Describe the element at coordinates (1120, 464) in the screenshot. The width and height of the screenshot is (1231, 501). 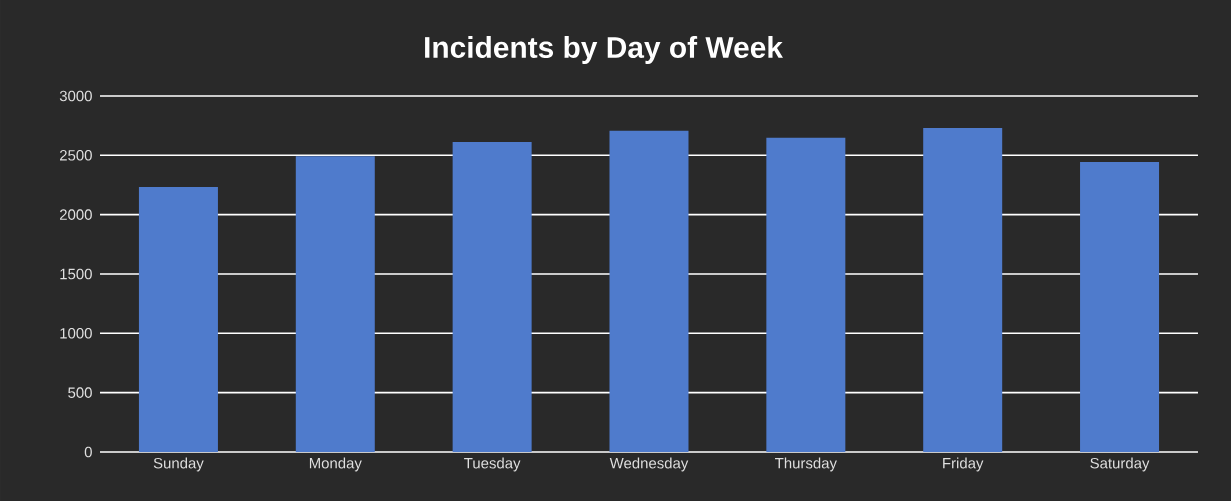
I see `x-tick-label: Saturday` at that location.